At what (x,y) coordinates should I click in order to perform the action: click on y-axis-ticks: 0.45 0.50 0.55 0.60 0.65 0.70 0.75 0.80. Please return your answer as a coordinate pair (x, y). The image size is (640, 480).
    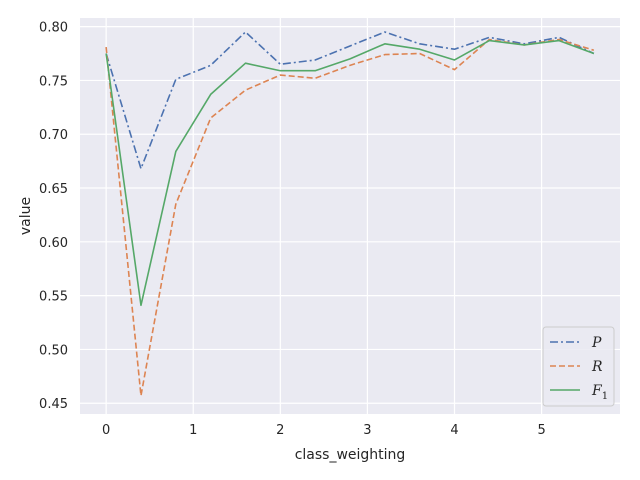
    Looking at the image, I should click on (53, 217).